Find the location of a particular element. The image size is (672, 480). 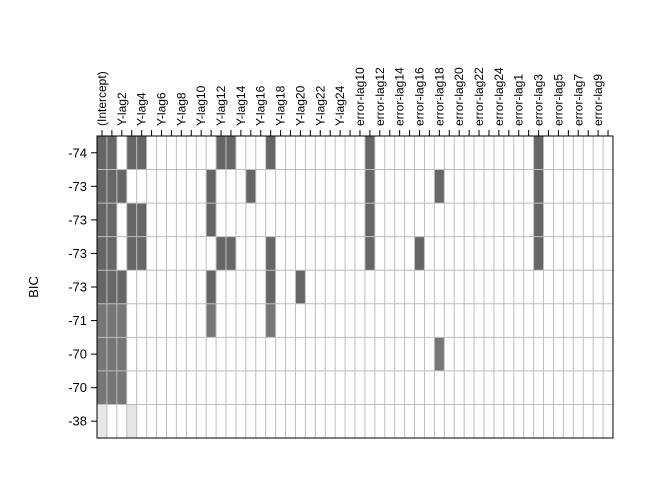

column-label: Y-lag4 is located at coordinates (142, 109).